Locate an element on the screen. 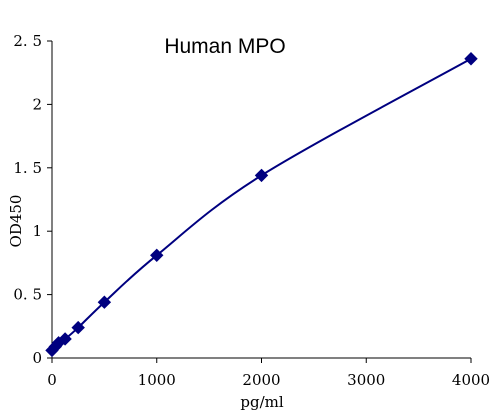 This screenshot has height=414, width=494. y-tick-label: 2. 5 is located at coordinates (27, 41).